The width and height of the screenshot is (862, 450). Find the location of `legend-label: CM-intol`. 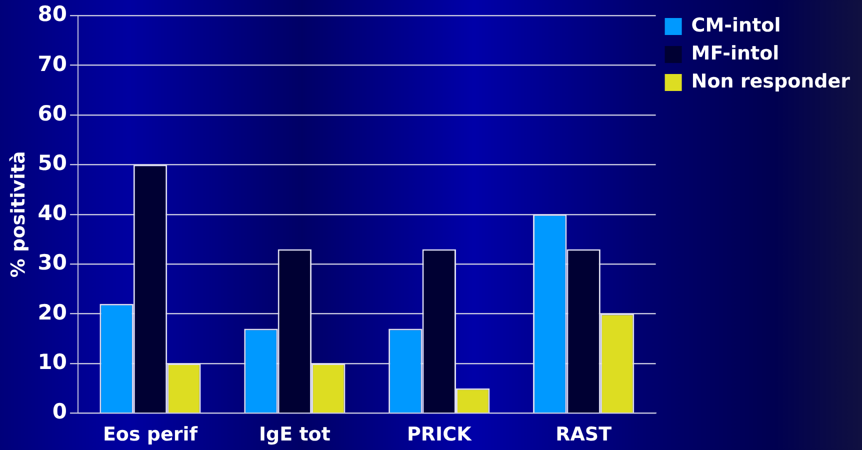

legend-label: CM-intol is located at coordinates (736, 25).